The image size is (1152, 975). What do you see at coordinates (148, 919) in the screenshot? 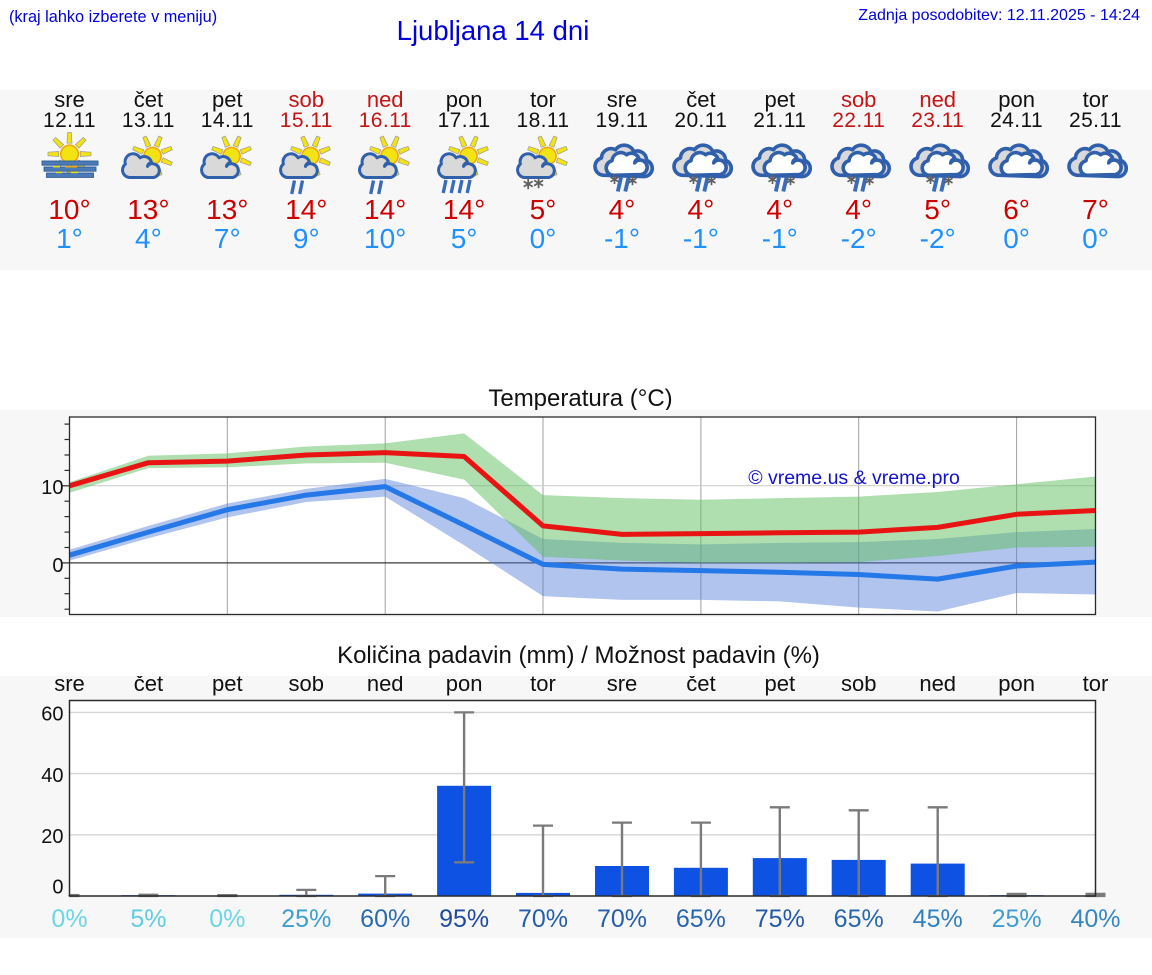
I see `svg-text: 5%` at bounding box center [148, 919].